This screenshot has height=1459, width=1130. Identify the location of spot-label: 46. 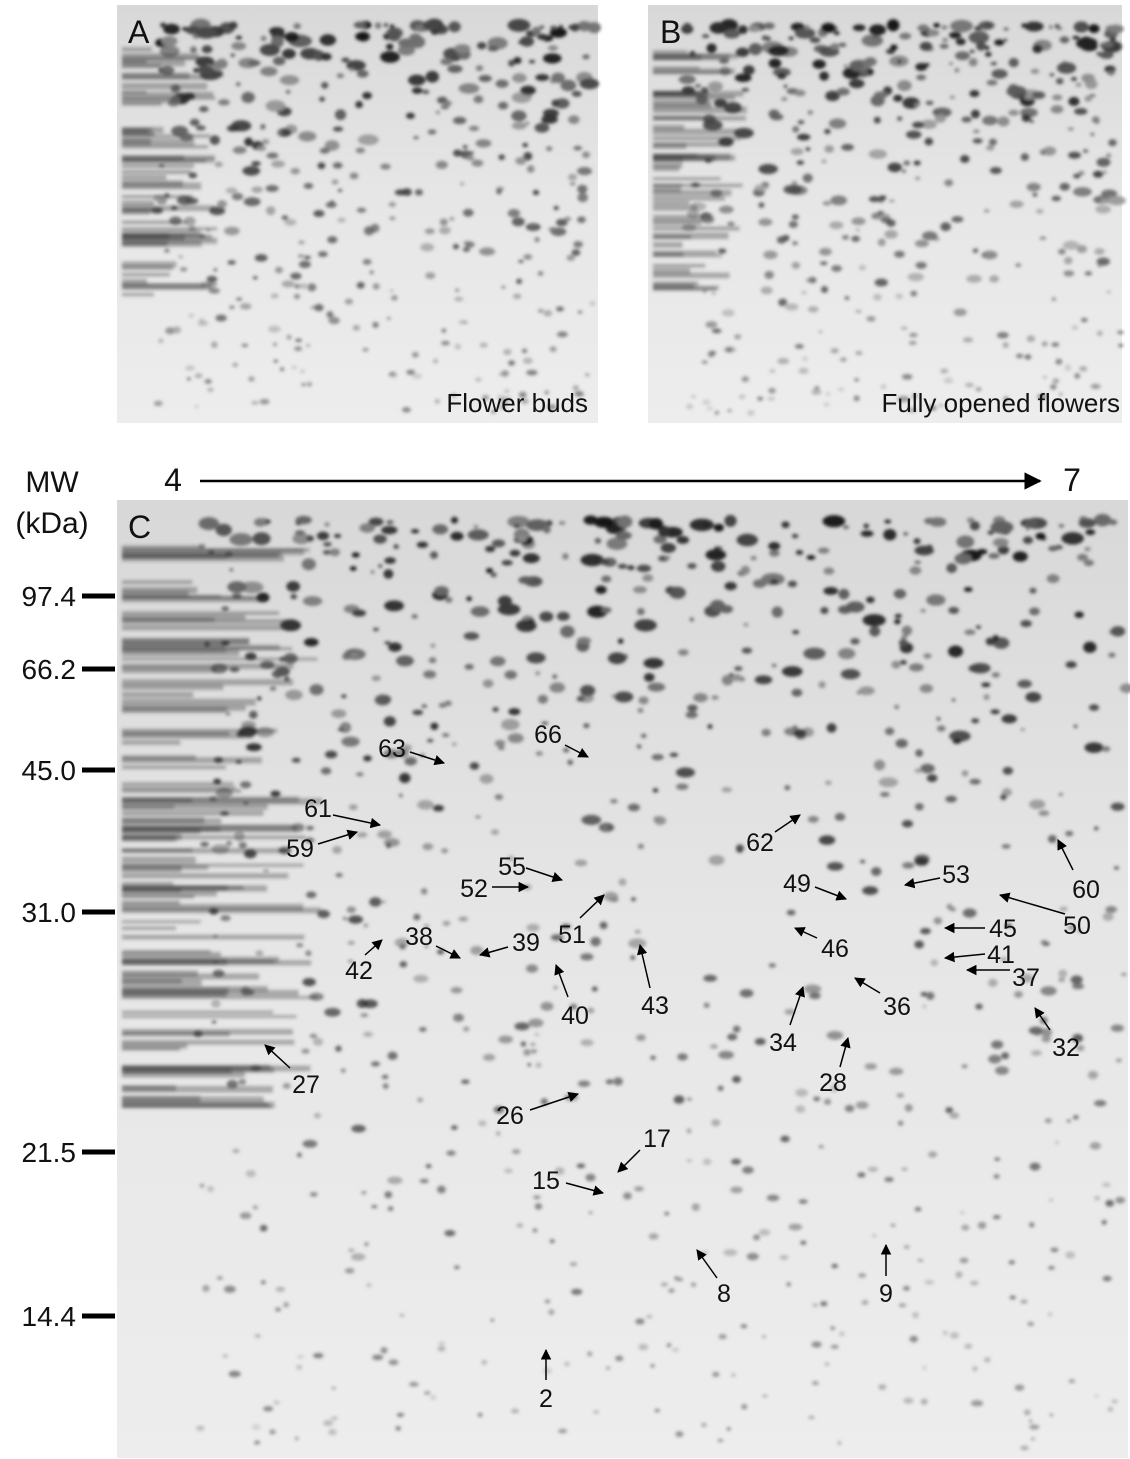
(835, 949).